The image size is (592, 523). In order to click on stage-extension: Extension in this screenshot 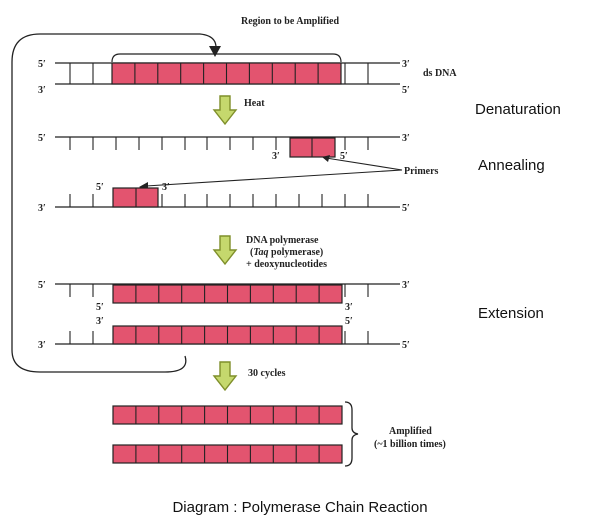, I will do `click(511, 313)`.